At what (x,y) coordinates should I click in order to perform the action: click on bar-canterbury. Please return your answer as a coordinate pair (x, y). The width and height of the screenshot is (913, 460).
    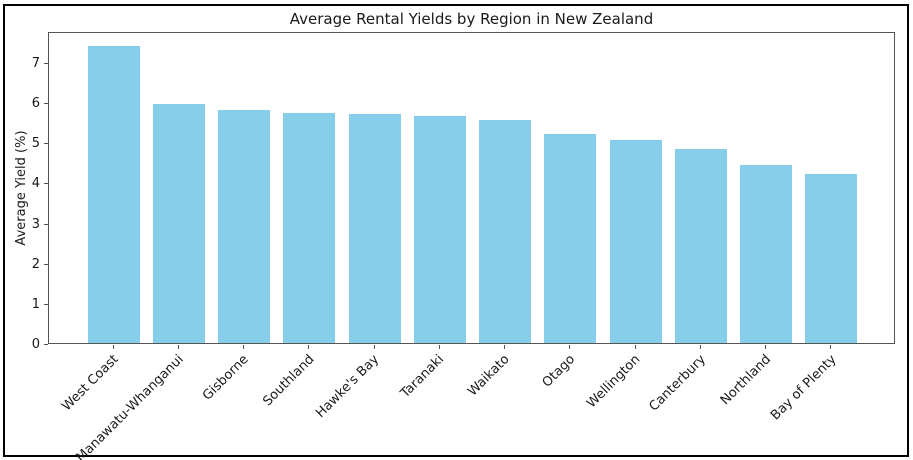
    Looking at the image, I should click on (700, 245).